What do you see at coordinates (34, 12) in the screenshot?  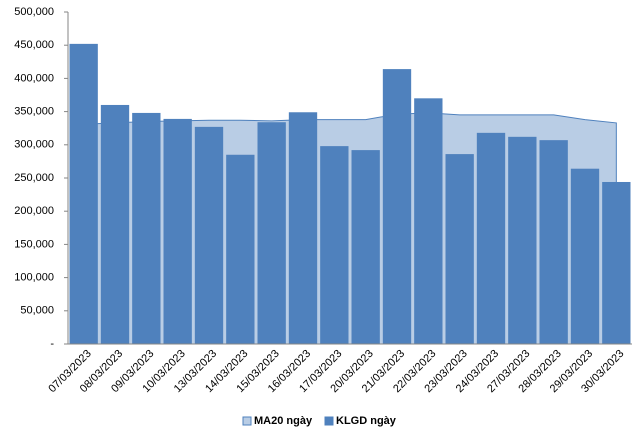 I see `y-tick-label: 500,000` at bounding box center [34, 12].